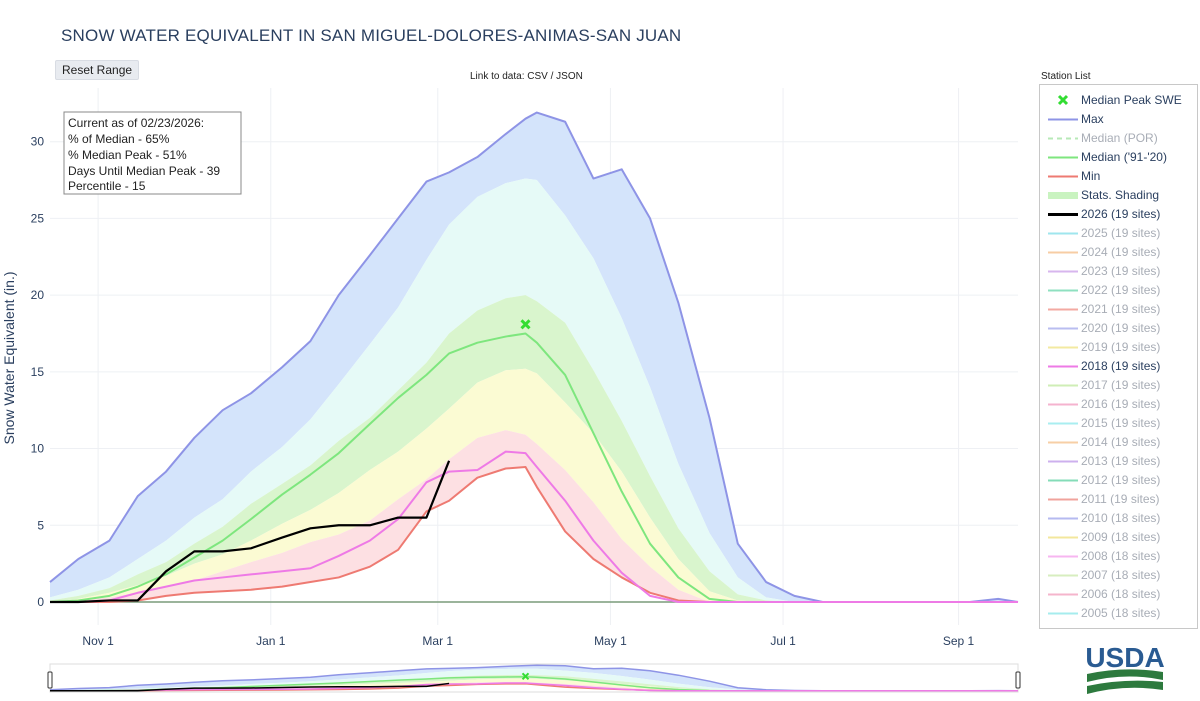 This screenshot has width=1200, height=701. I want to click on legend-label: 2019 (19 sites), so click(1121, 347).